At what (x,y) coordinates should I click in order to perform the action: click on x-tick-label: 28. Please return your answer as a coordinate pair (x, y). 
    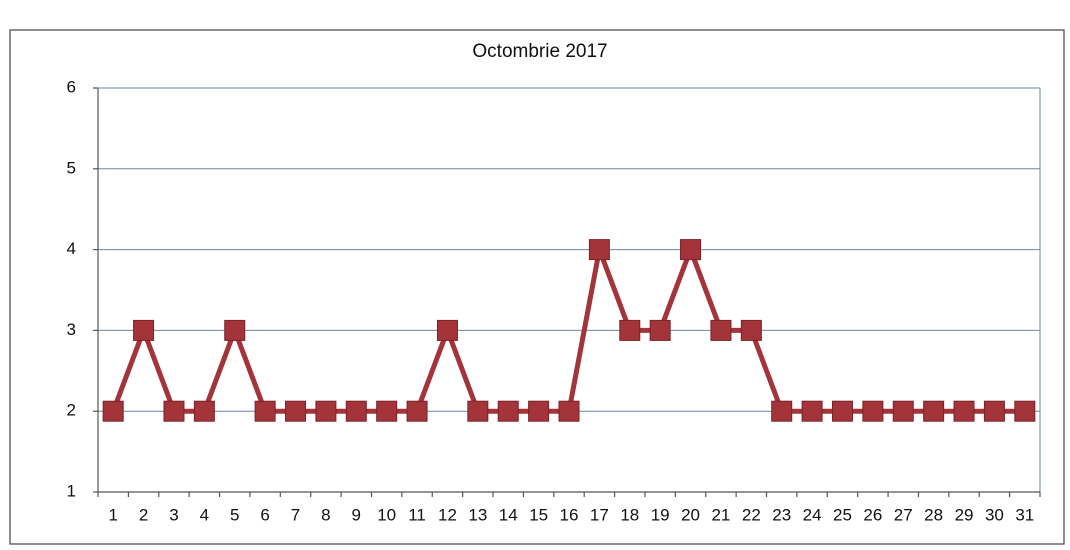
    Looking at the image, I should click on (933, 514).